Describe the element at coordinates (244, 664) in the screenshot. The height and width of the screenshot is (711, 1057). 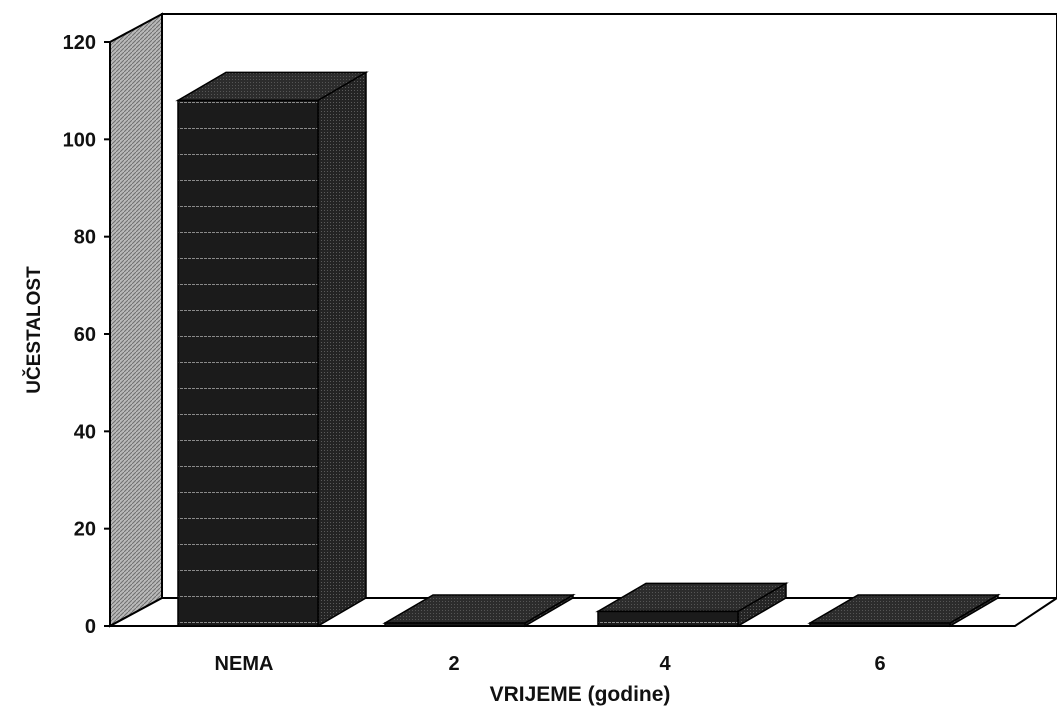
I see `x-tick-label: NEMA` at that location.